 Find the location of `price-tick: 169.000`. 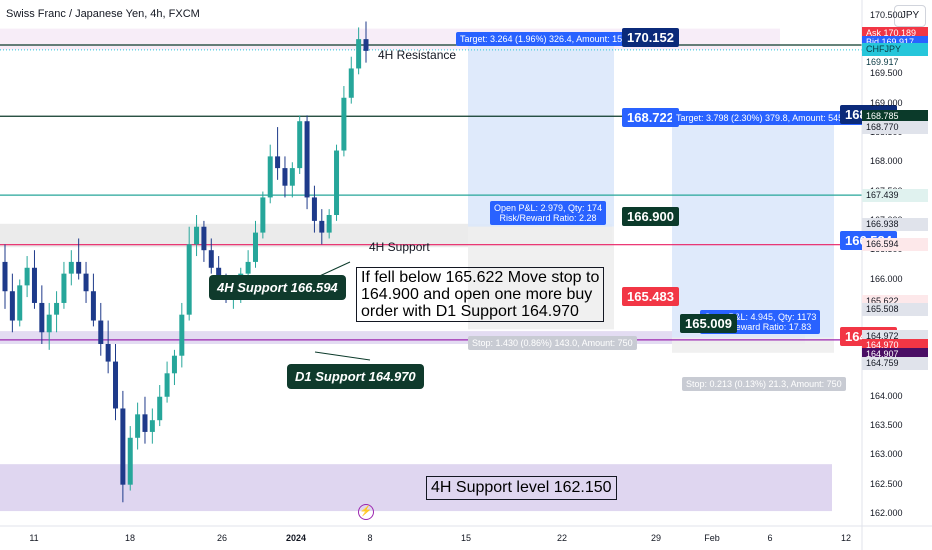

price-tick: 169.000 is located at coordinates (886, 102).